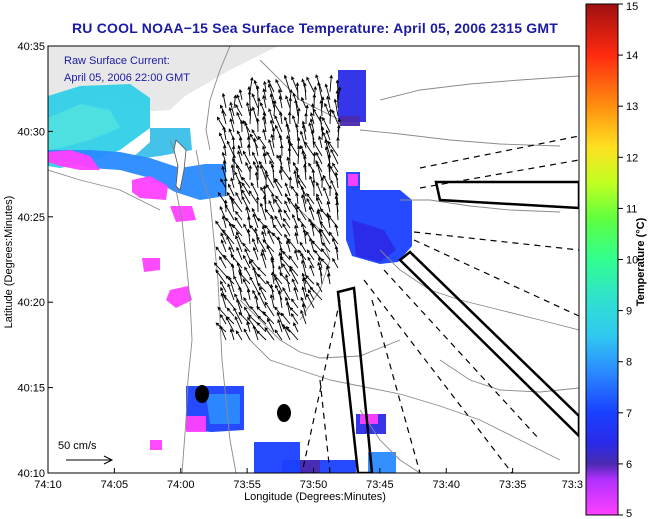 Image resolution: width=651 pixels, height=519 pixels. I want to click on x-tick-label: 73:40, so click(446, 485).